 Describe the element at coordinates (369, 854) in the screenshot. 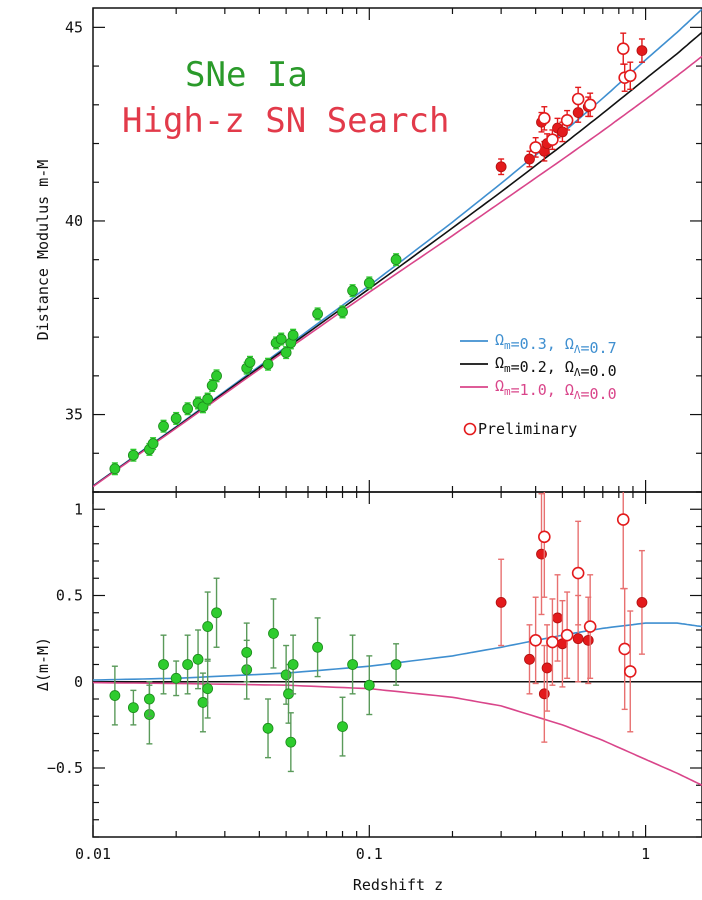

I see `x-tick-label: 0.1` at that location.